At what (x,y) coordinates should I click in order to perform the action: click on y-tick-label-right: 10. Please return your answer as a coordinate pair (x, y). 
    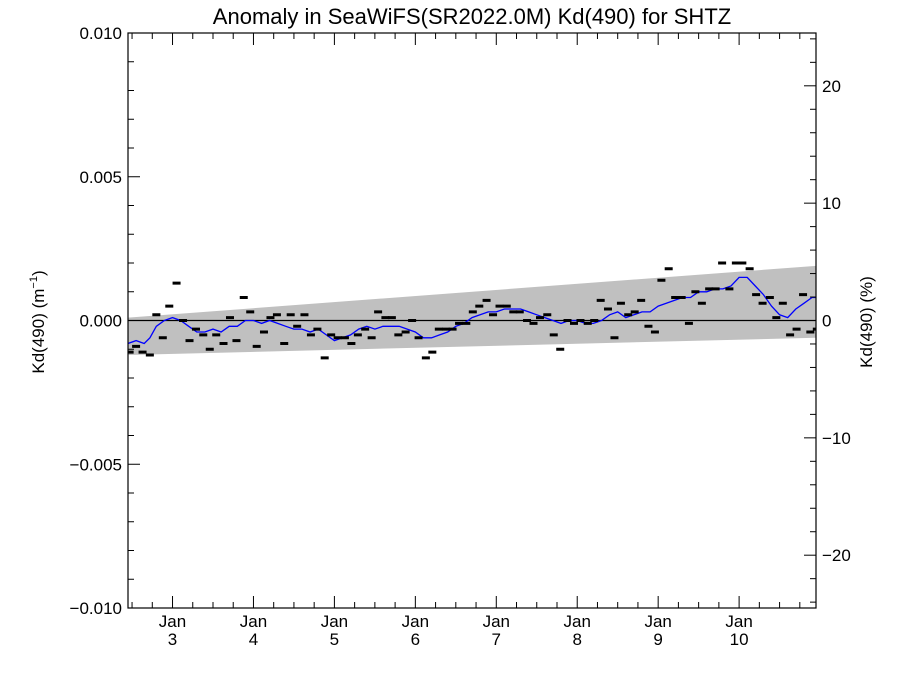
    Looking at the image, I should click on (831, 203).